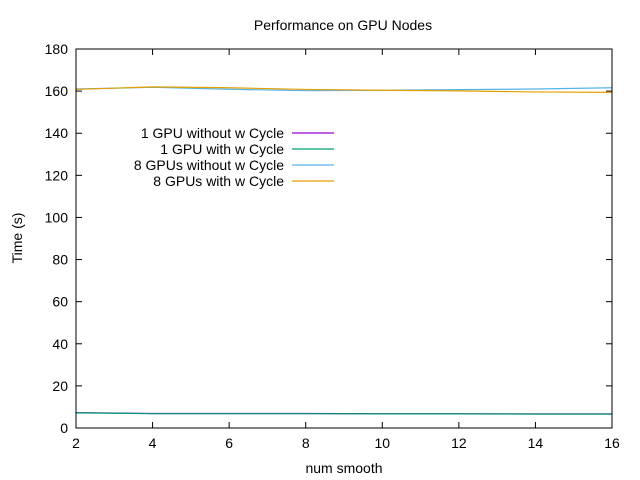 The height and width of the screenshot is (480, 640). Describe the element at coordinates (57, 91) in the screenshot. I see `y-tick-label: 160` at that location.